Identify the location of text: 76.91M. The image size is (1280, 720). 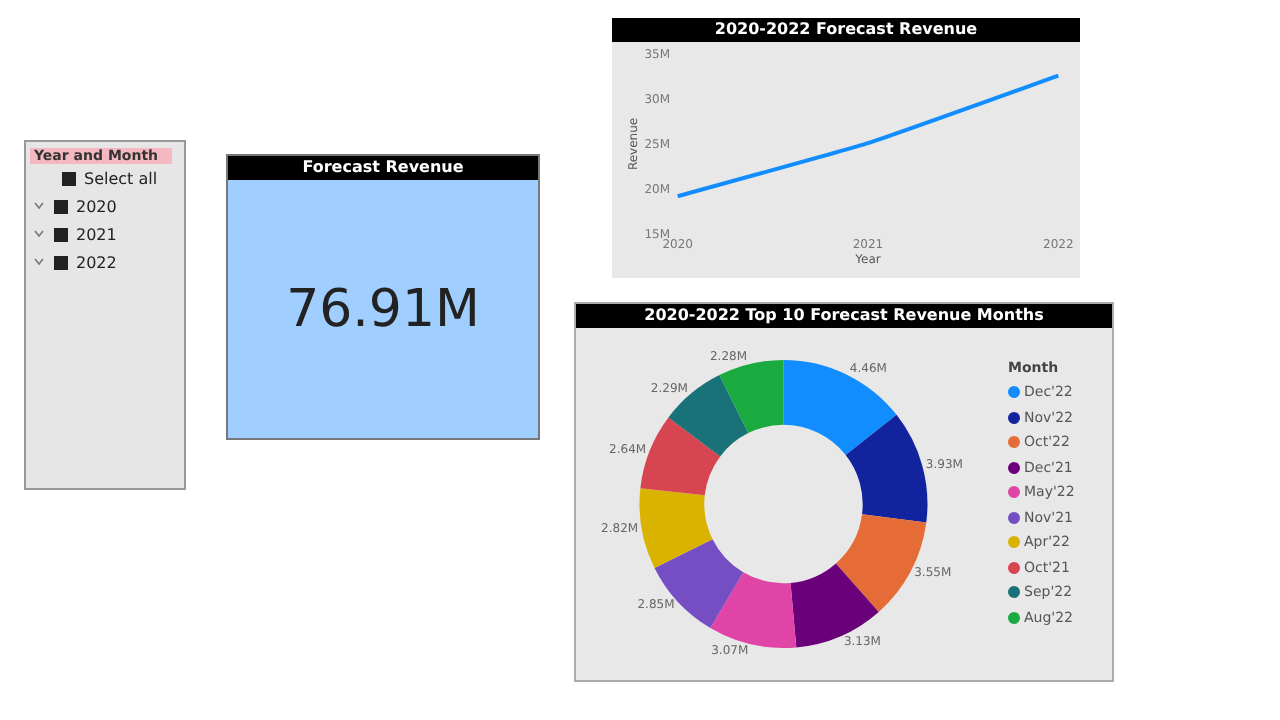
(383, 310).